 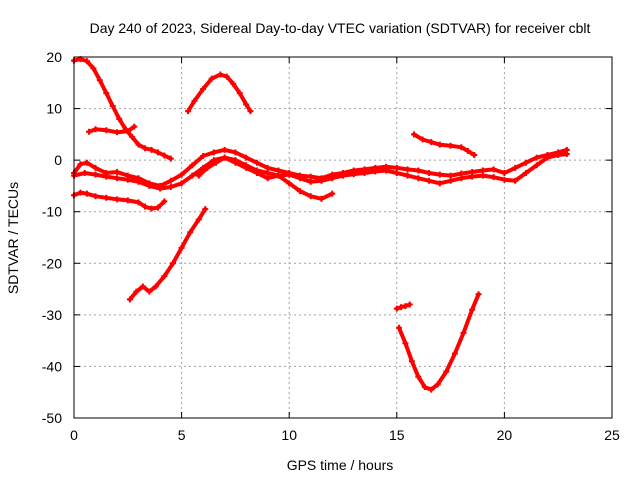 I want to click on y-tick-label: 20, so click(x=54, y=57).